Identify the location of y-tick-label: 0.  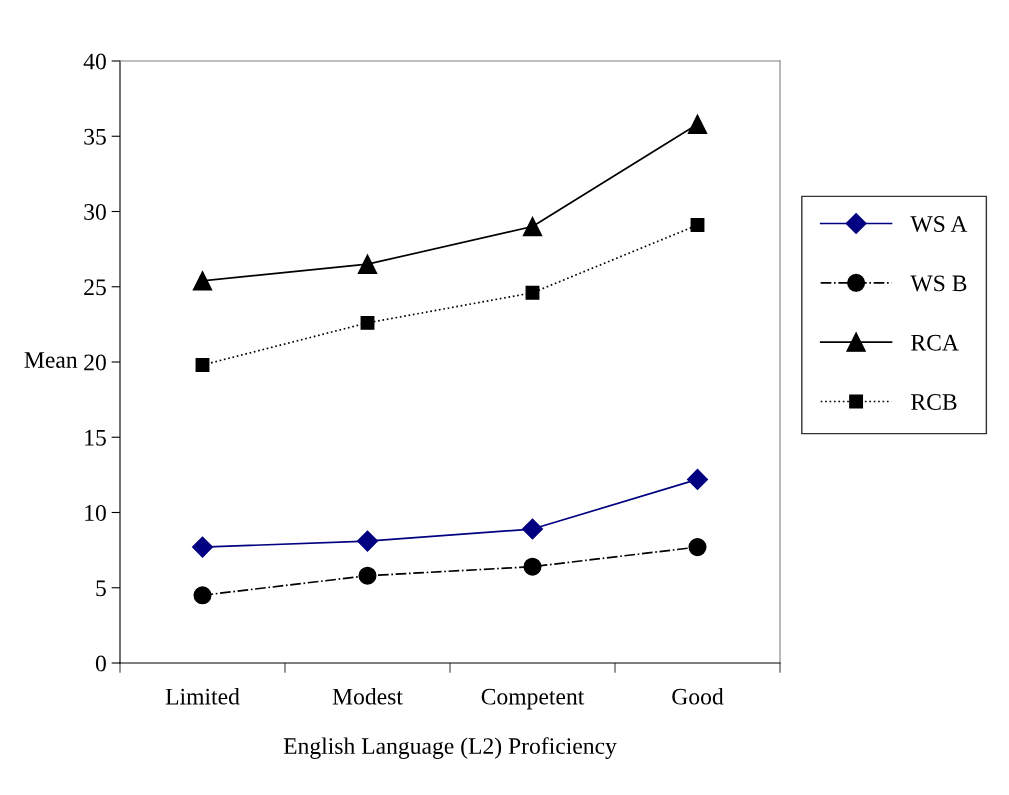
(100, 663).